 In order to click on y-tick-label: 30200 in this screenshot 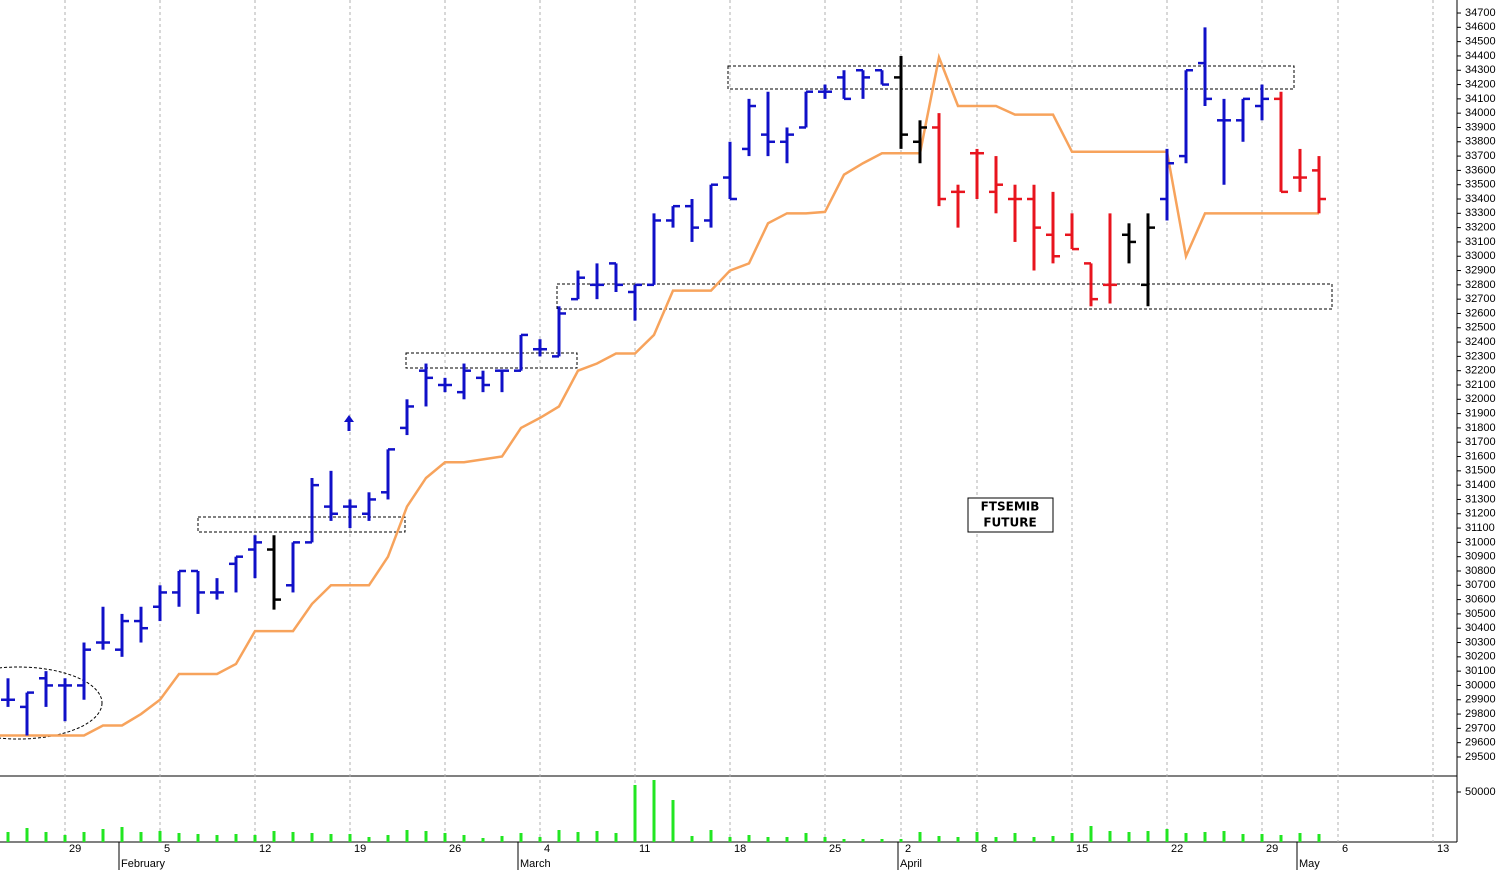, I will do `click(1480, 657)`.